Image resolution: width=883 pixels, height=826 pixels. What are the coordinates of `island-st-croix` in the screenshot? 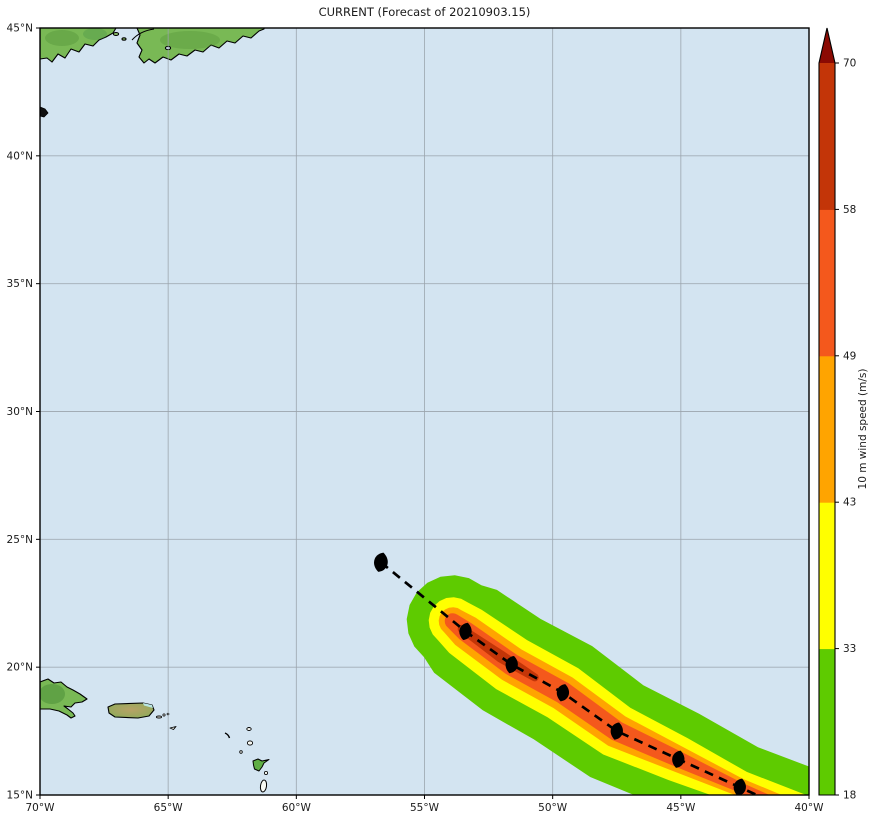 It's located at (173, 728).